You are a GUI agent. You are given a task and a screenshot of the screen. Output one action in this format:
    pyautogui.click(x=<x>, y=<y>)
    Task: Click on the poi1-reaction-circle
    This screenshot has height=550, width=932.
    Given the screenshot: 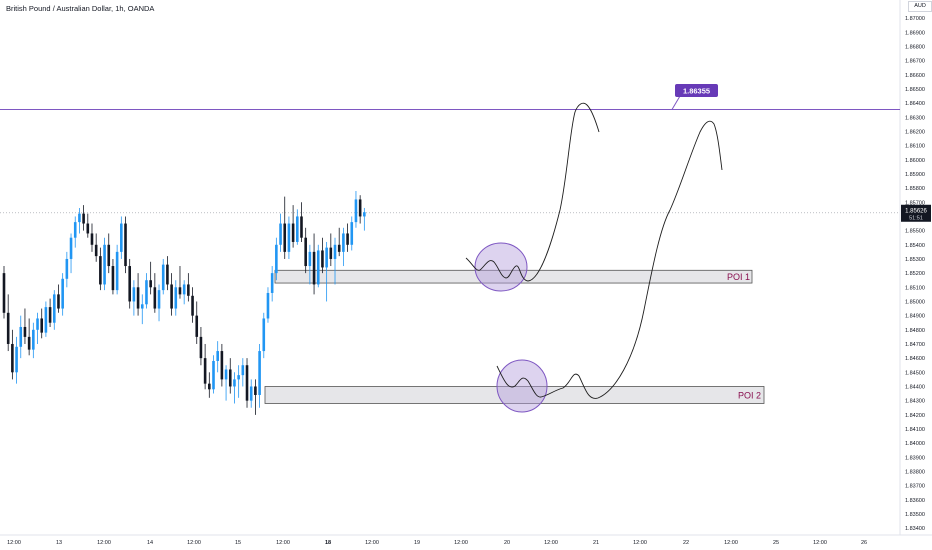 What is the action you would take?
    pyautogui.click(x=501, y=267)
    